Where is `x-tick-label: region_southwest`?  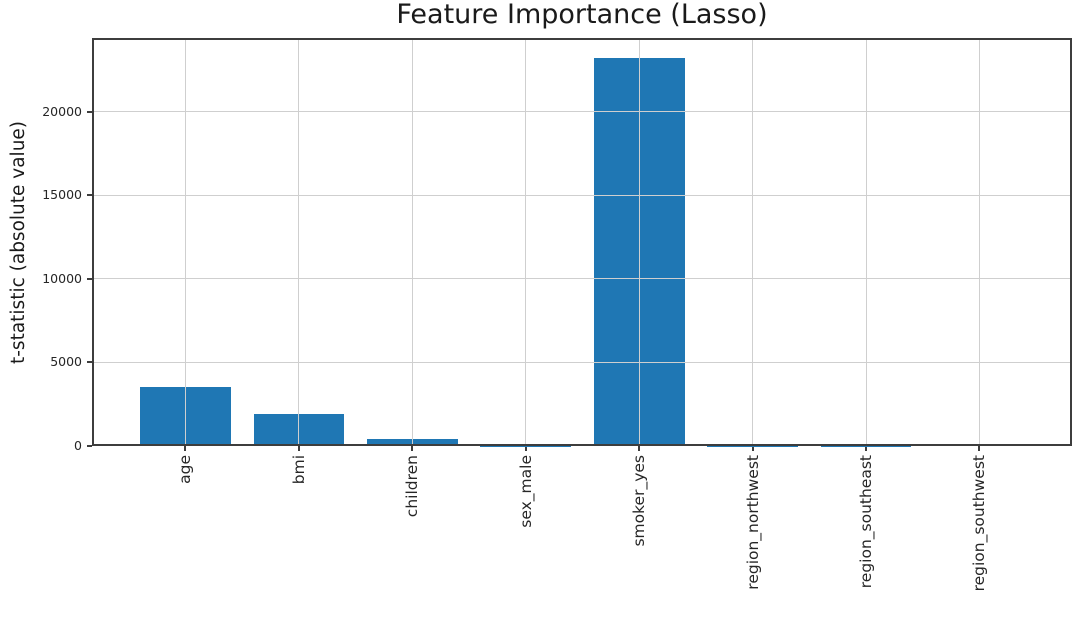 x-tick-label: region_southwest is located at coordinates (979, 523).